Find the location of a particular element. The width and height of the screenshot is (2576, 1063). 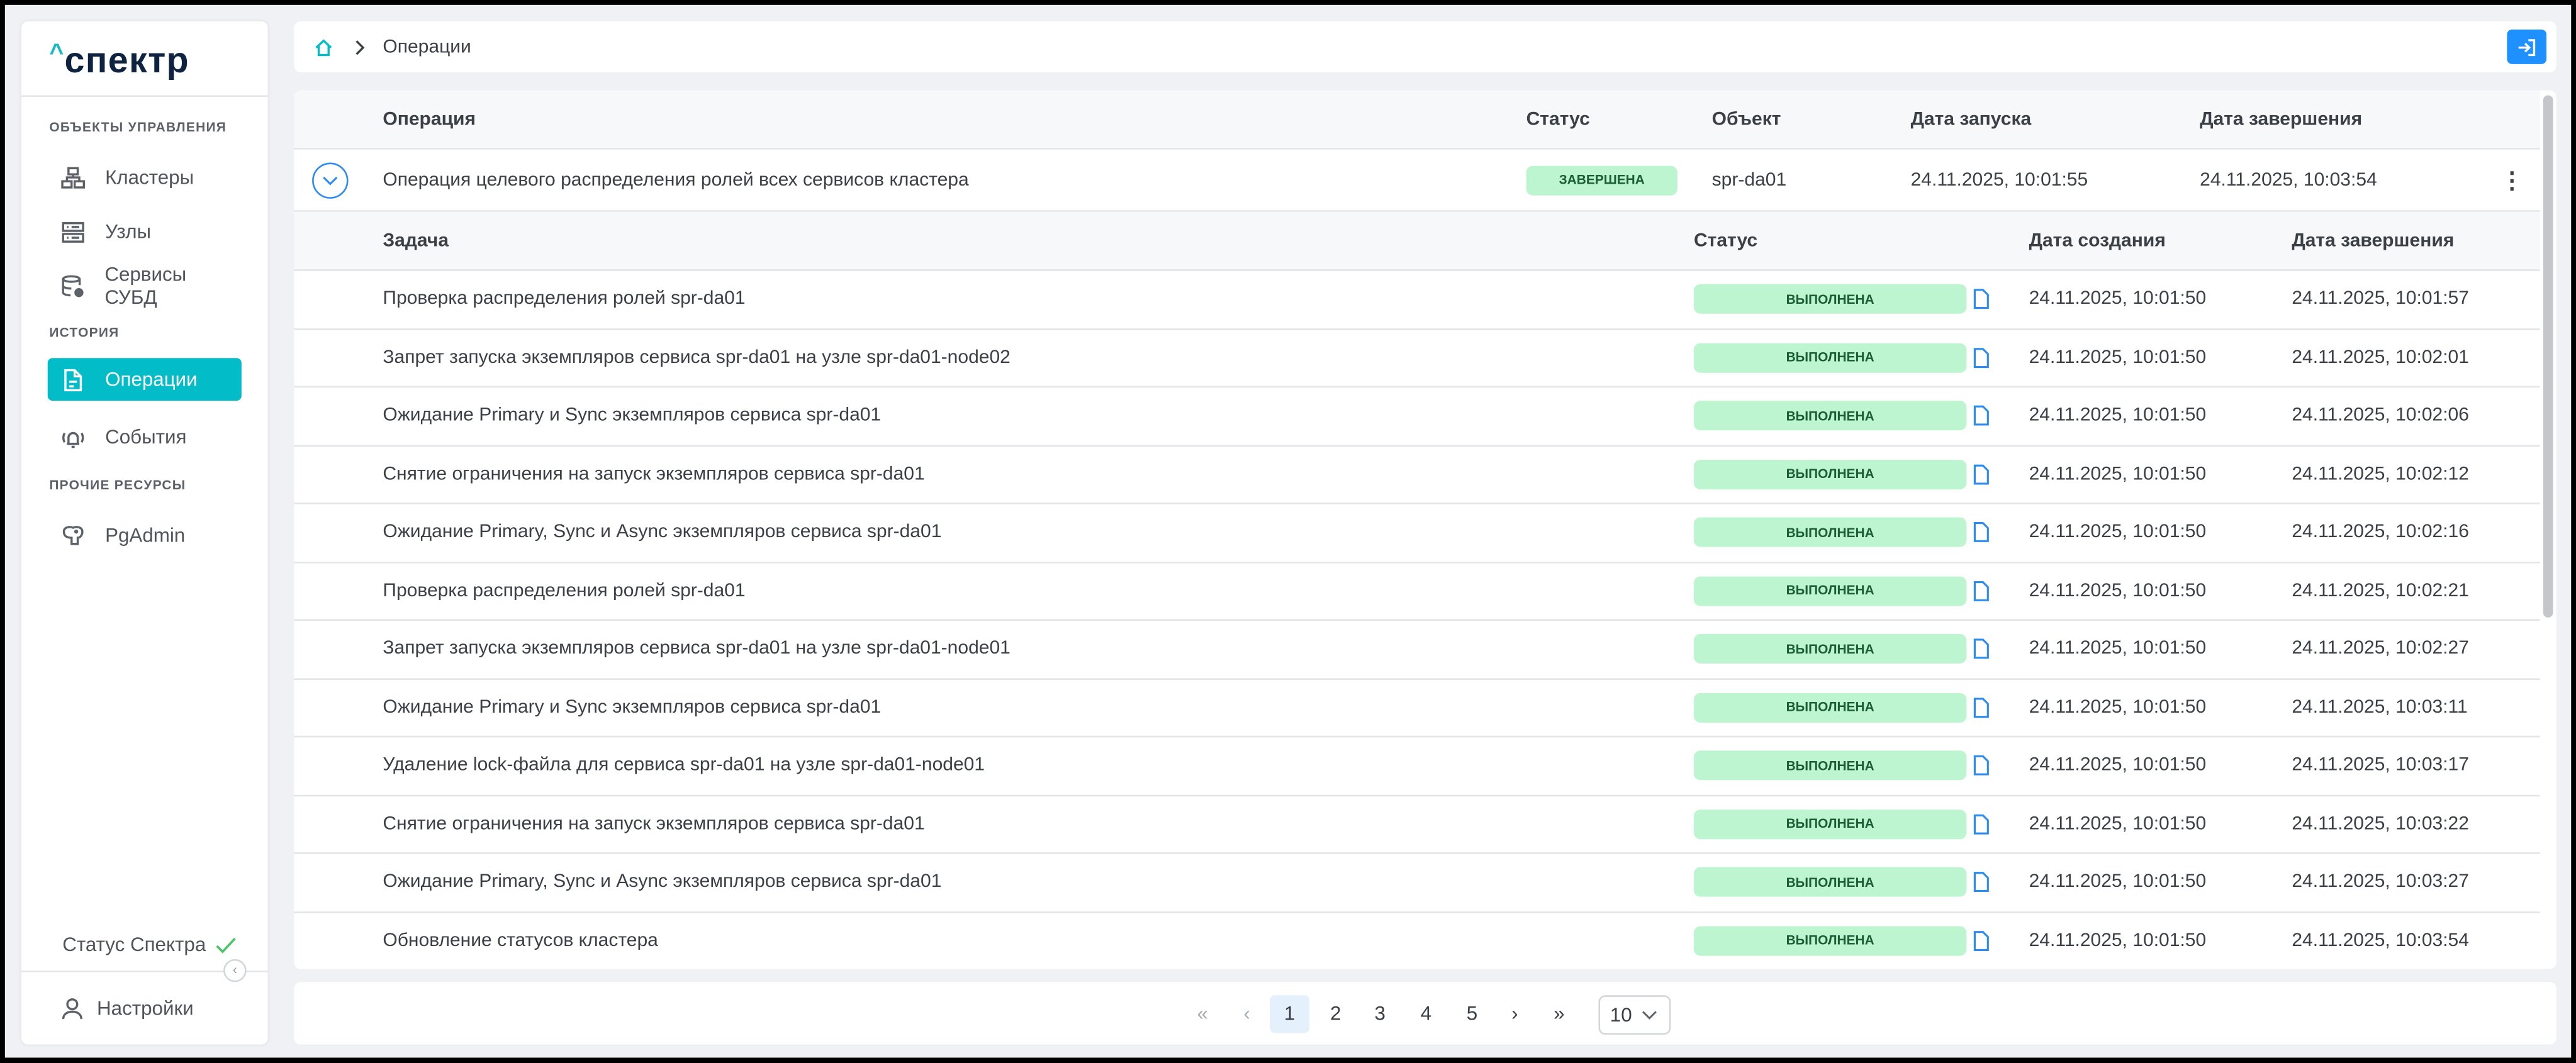

spectr-status: Статус Спектра is located at coordinates (149, 945).